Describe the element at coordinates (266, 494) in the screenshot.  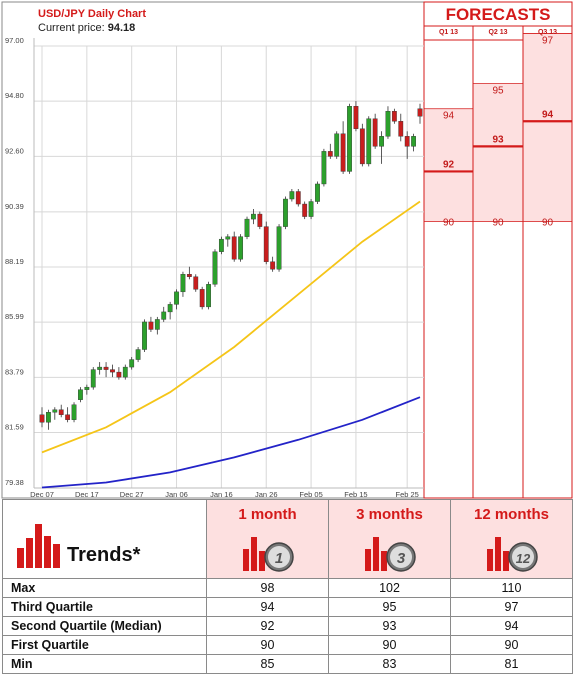
I see `x-tick-label: Jan 26` at that location.